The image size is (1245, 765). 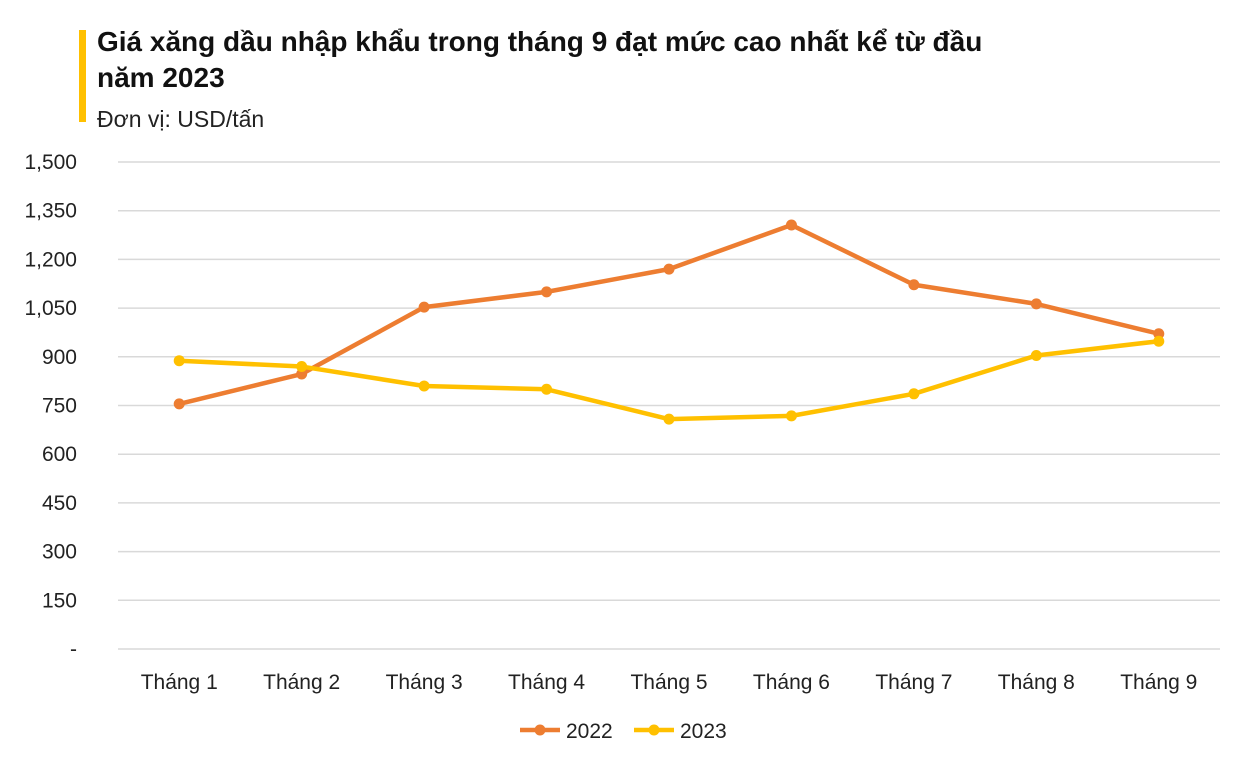 I want to click on y-tick-label: 1,500, so click(x=50, y=162).